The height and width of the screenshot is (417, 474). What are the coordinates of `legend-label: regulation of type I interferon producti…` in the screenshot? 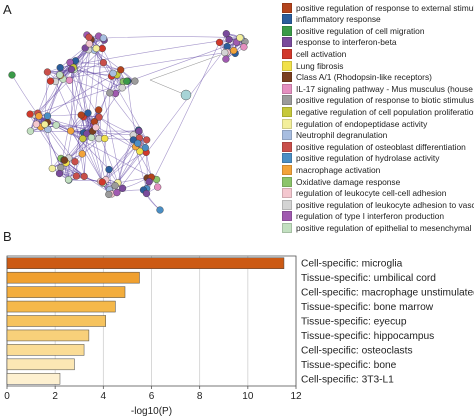 It's located at (370, 216).